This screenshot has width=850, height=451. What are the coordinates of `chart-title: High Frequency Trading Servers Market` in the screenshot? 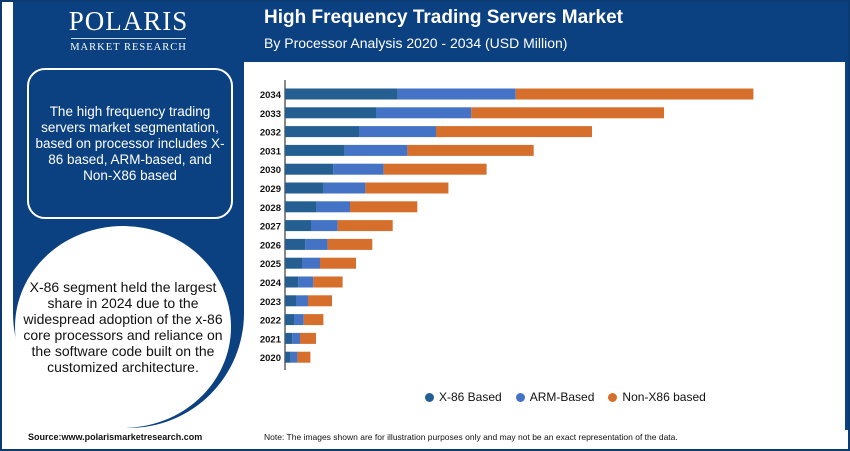 It's located at (444, 17).